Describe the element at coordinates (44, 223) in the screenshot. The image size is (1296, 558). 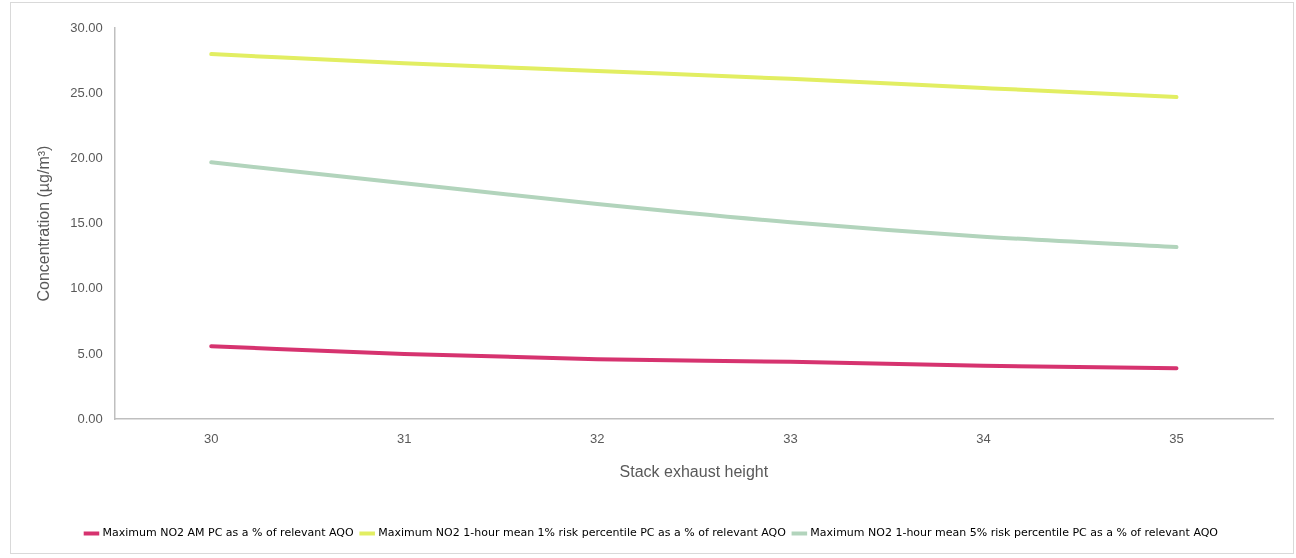
I see `y-axis-title: Concentration (µg/m³)` at that location.